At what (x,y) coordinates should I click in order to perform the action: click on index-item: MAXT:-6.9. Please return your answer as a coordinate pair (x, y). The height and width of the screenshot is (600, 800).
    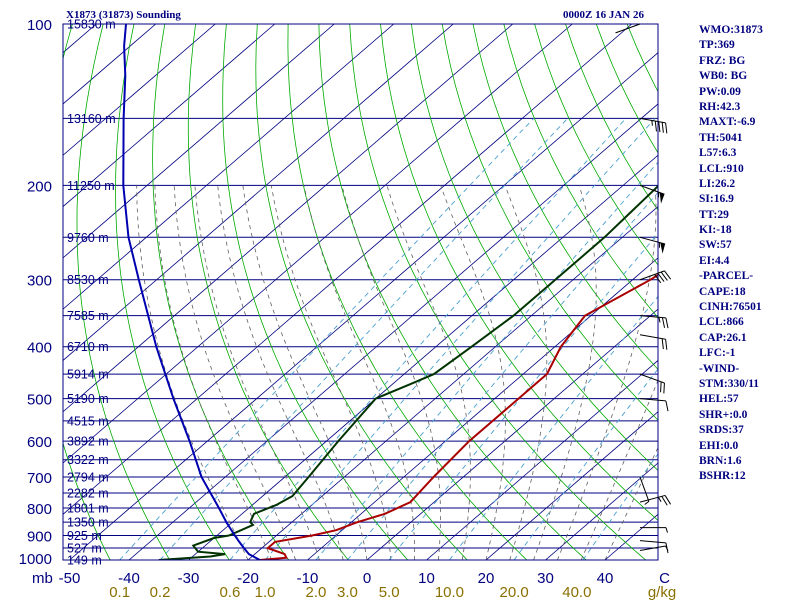
    Looking at the image, I should click on (727, 122).